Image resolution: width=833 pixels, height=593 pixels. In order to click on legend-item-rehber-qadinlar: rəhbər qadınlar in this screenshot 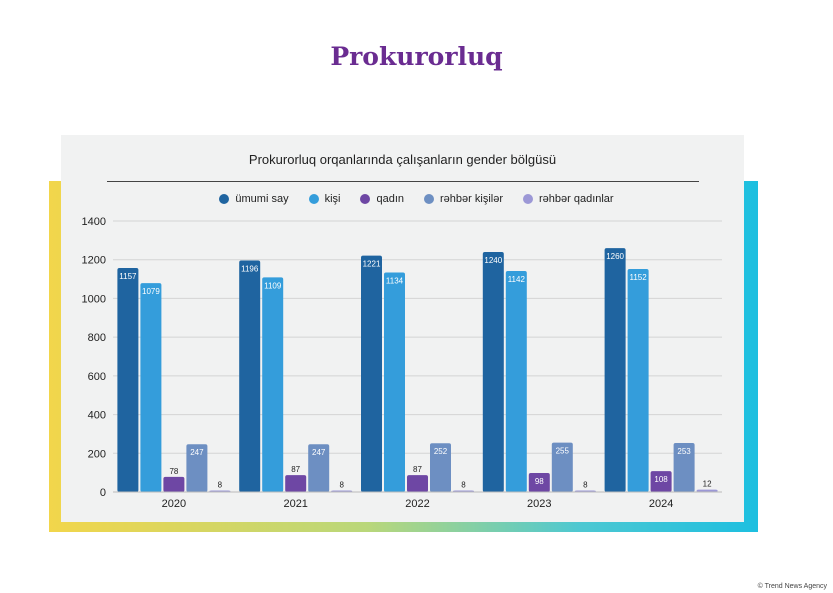, I will do `click(568, 199)`.